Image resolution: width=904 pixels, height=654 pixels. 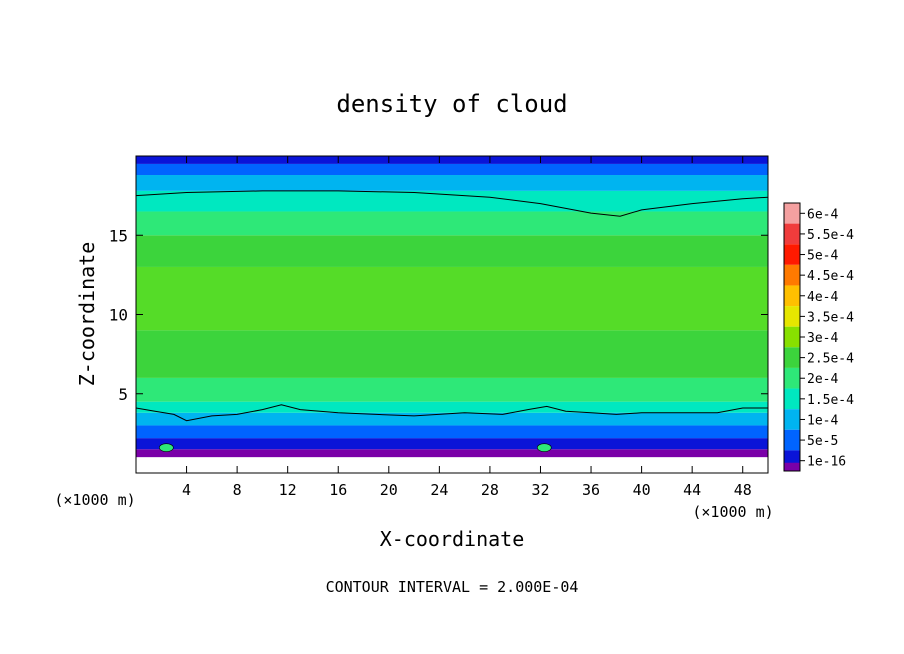 I want to click on x-tick-label: 24, so click(x=439, y=490).